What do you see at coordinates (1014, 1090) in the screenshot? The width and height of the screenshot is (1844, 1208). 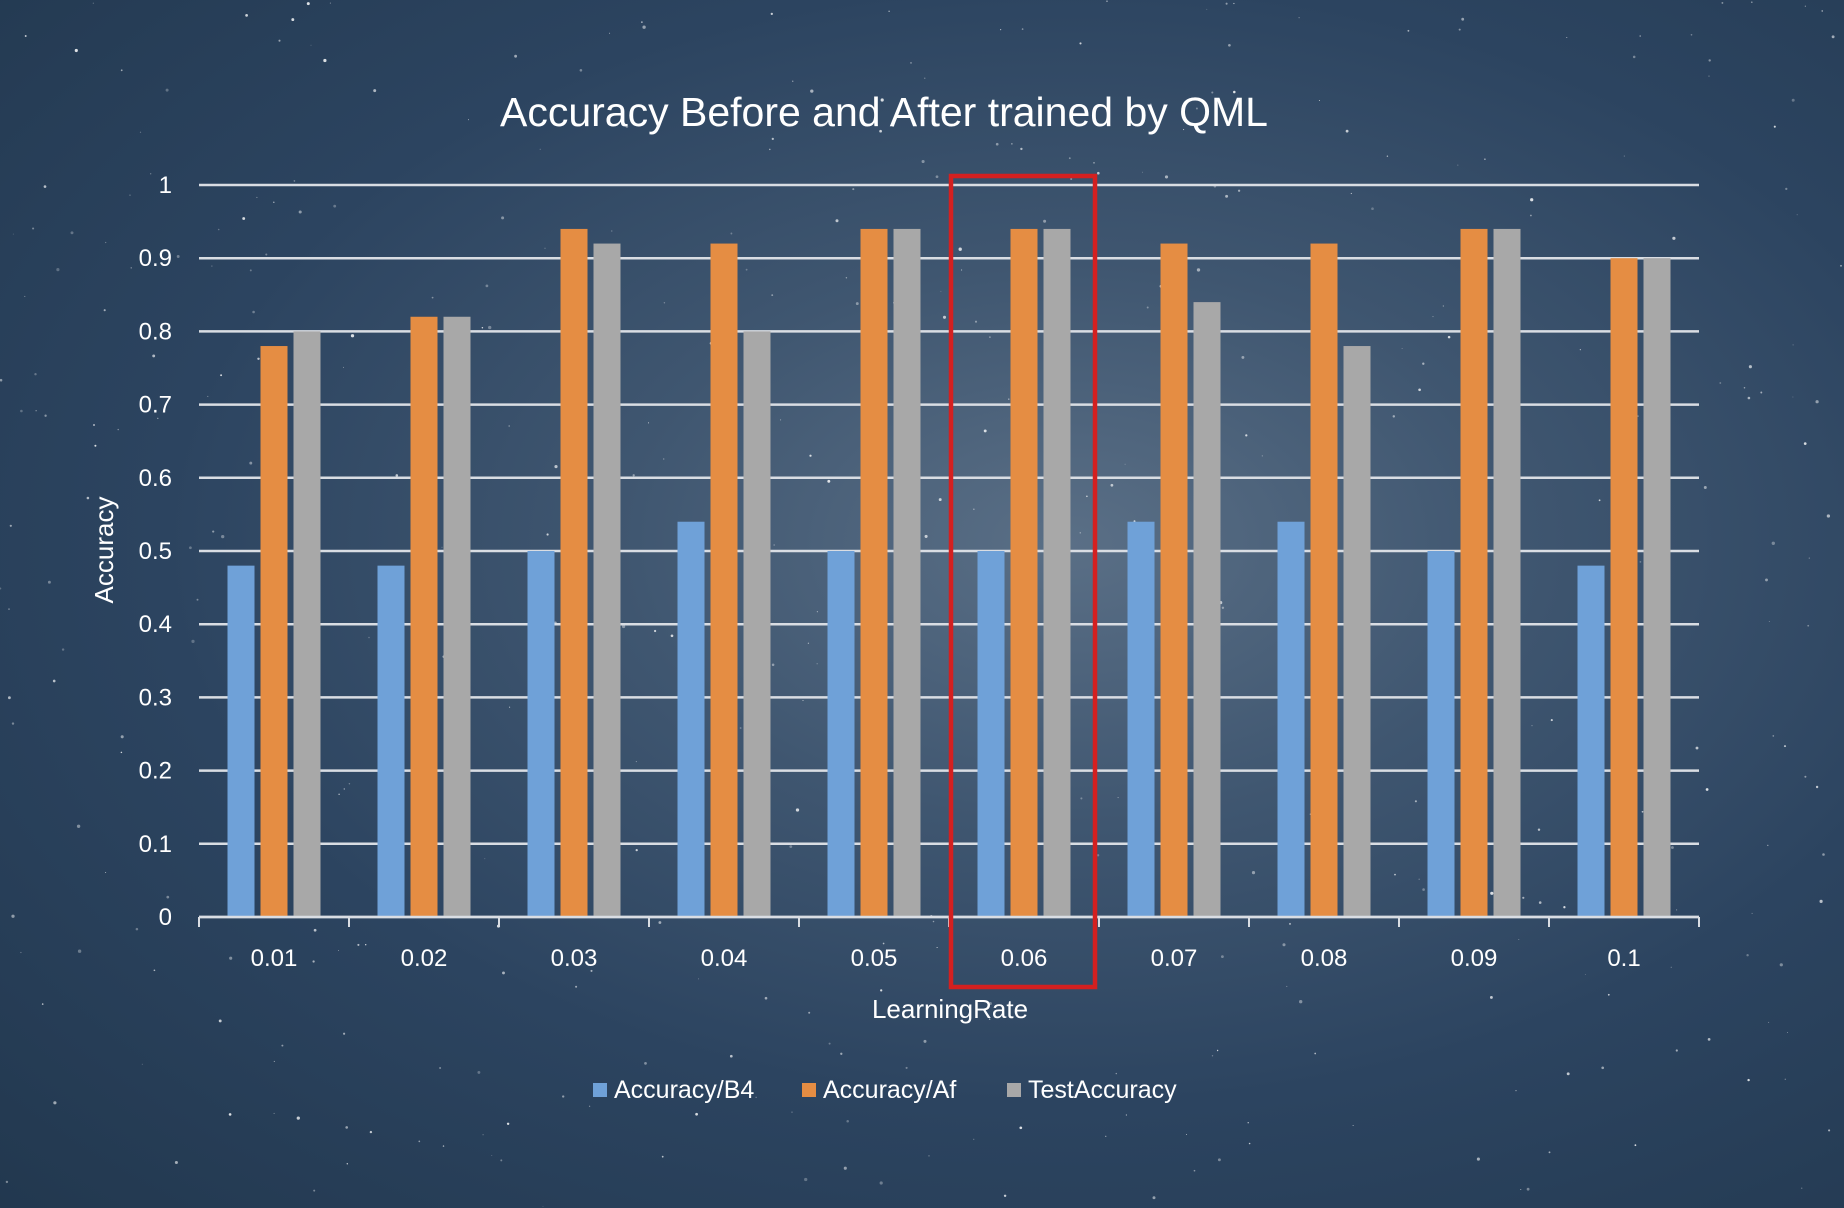 I see `legend-swatch` at bounding box center [1014, 1090].